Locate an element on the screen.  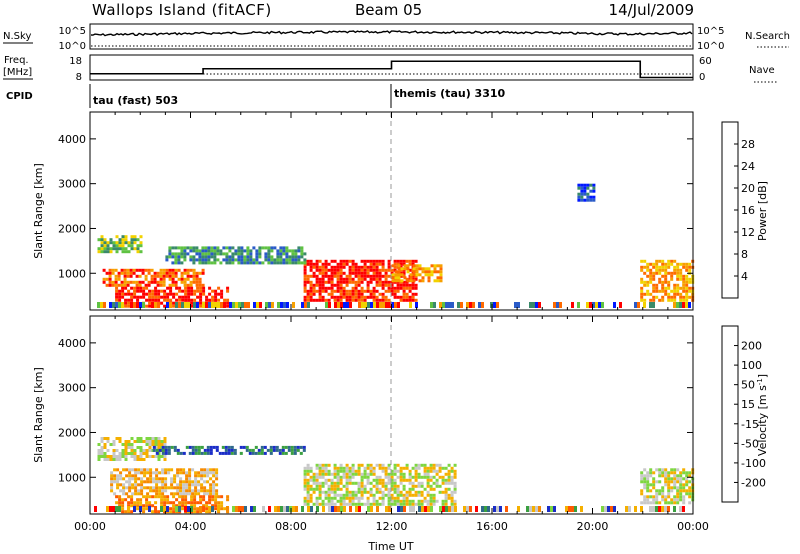
velocity-colorbar-tick-label: 15 is located at coordinates (748, 404).